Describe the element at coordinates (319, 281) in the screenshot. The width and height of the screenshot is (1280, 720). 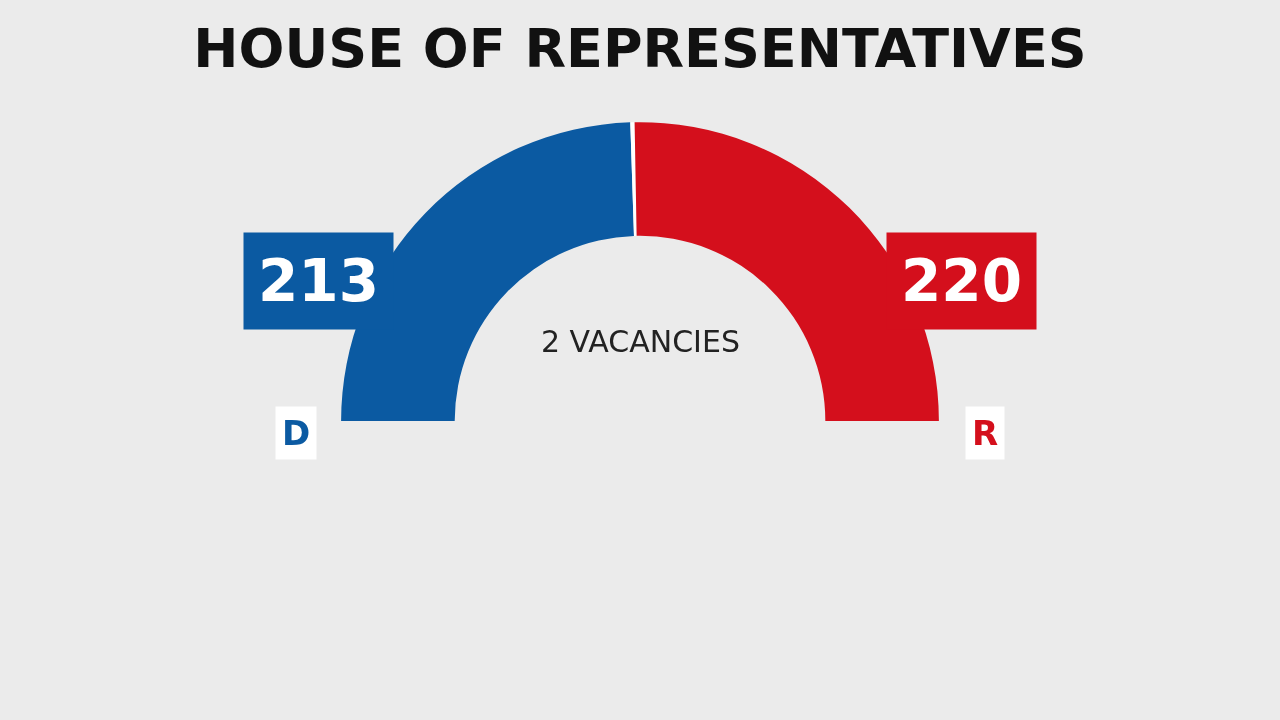
I see `data-label: 213` at that location.